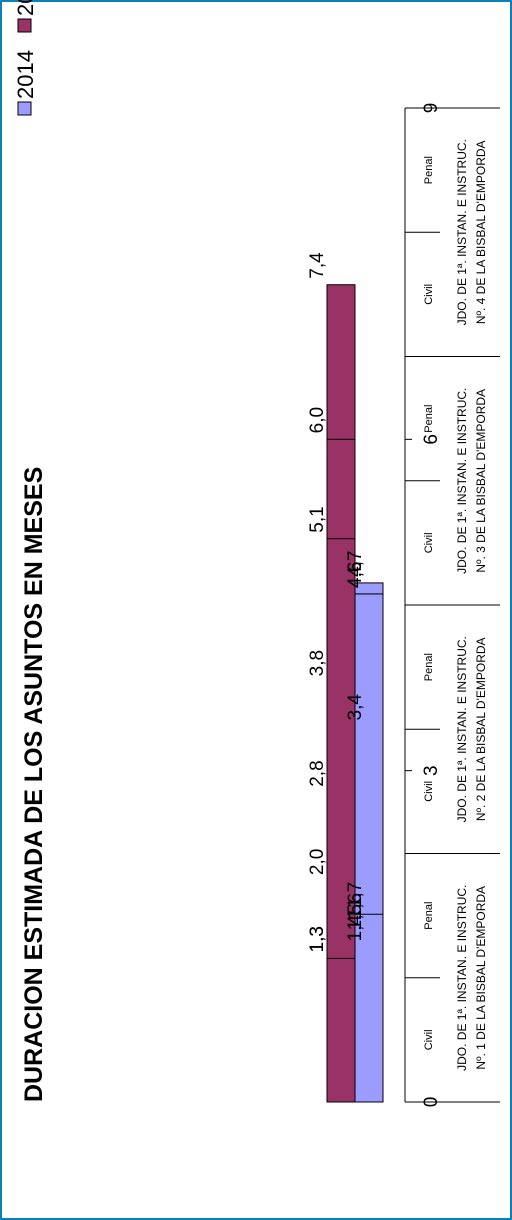  Describe the element at coordinates (24, 25) in the screenshot. I see `legend-swatch-2015` at that location.